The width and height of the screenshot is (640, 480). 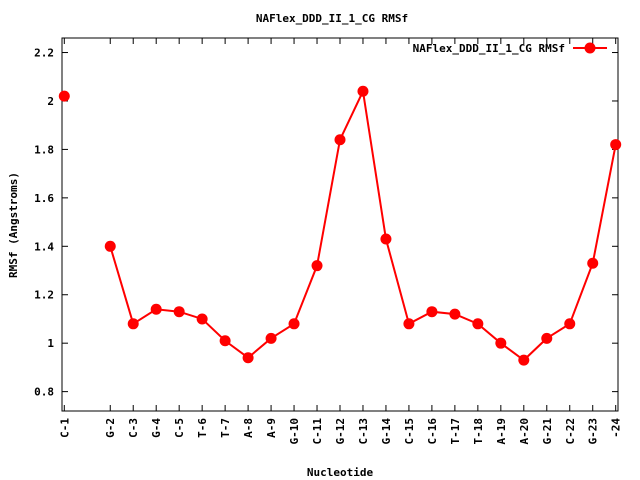 What do you see at coordinates (225, 428) in the screenshot?
I see `x-tick-label: T-7` at bounding box center [225, 428].